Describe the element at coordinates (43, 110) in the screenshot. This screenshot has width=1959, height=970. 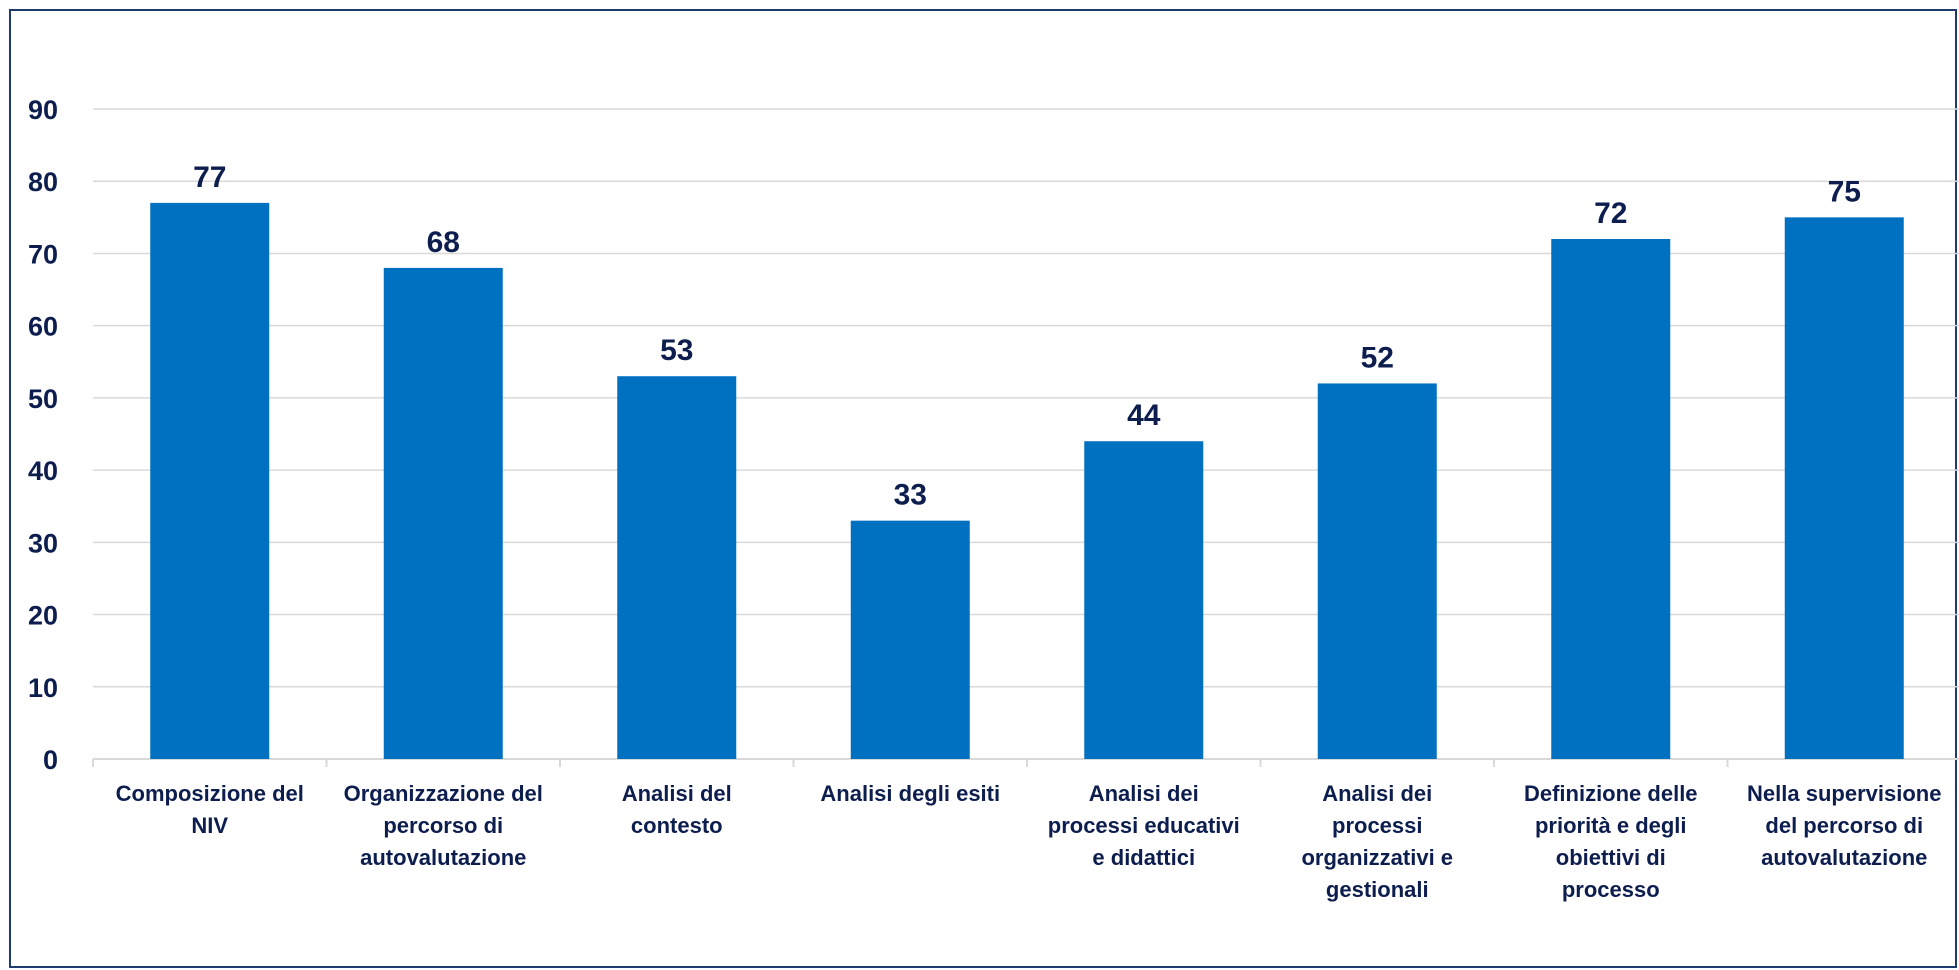
I see `y-tick-label: 90` at that location.